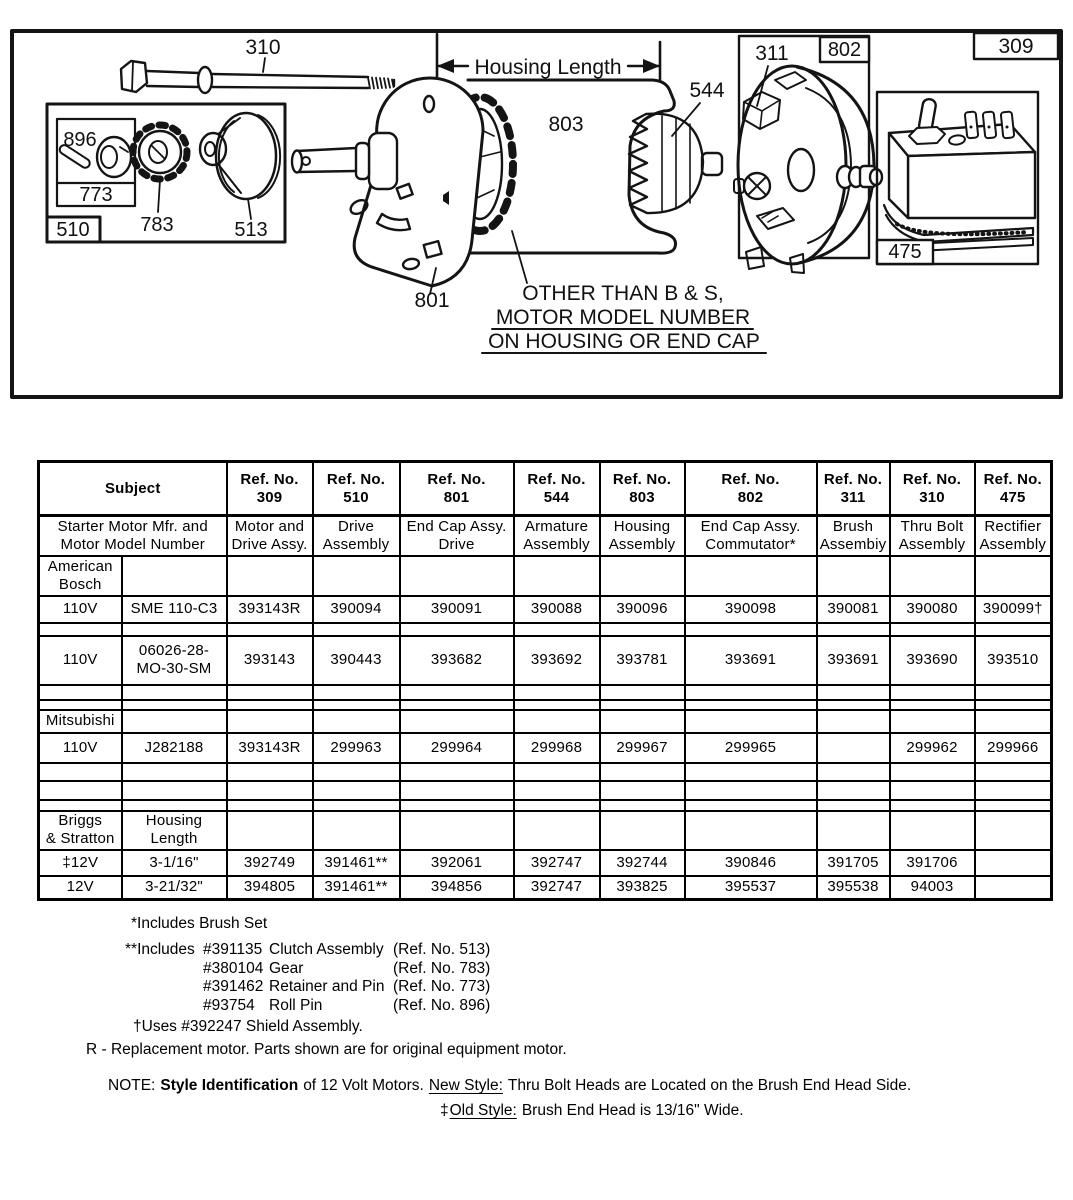 This screenshot has height=1200, width=1073. What do you see at coordinates (556, 747) in the screenshot?
I see `part-number-cell: 299968` at bounding box center [556, 747].